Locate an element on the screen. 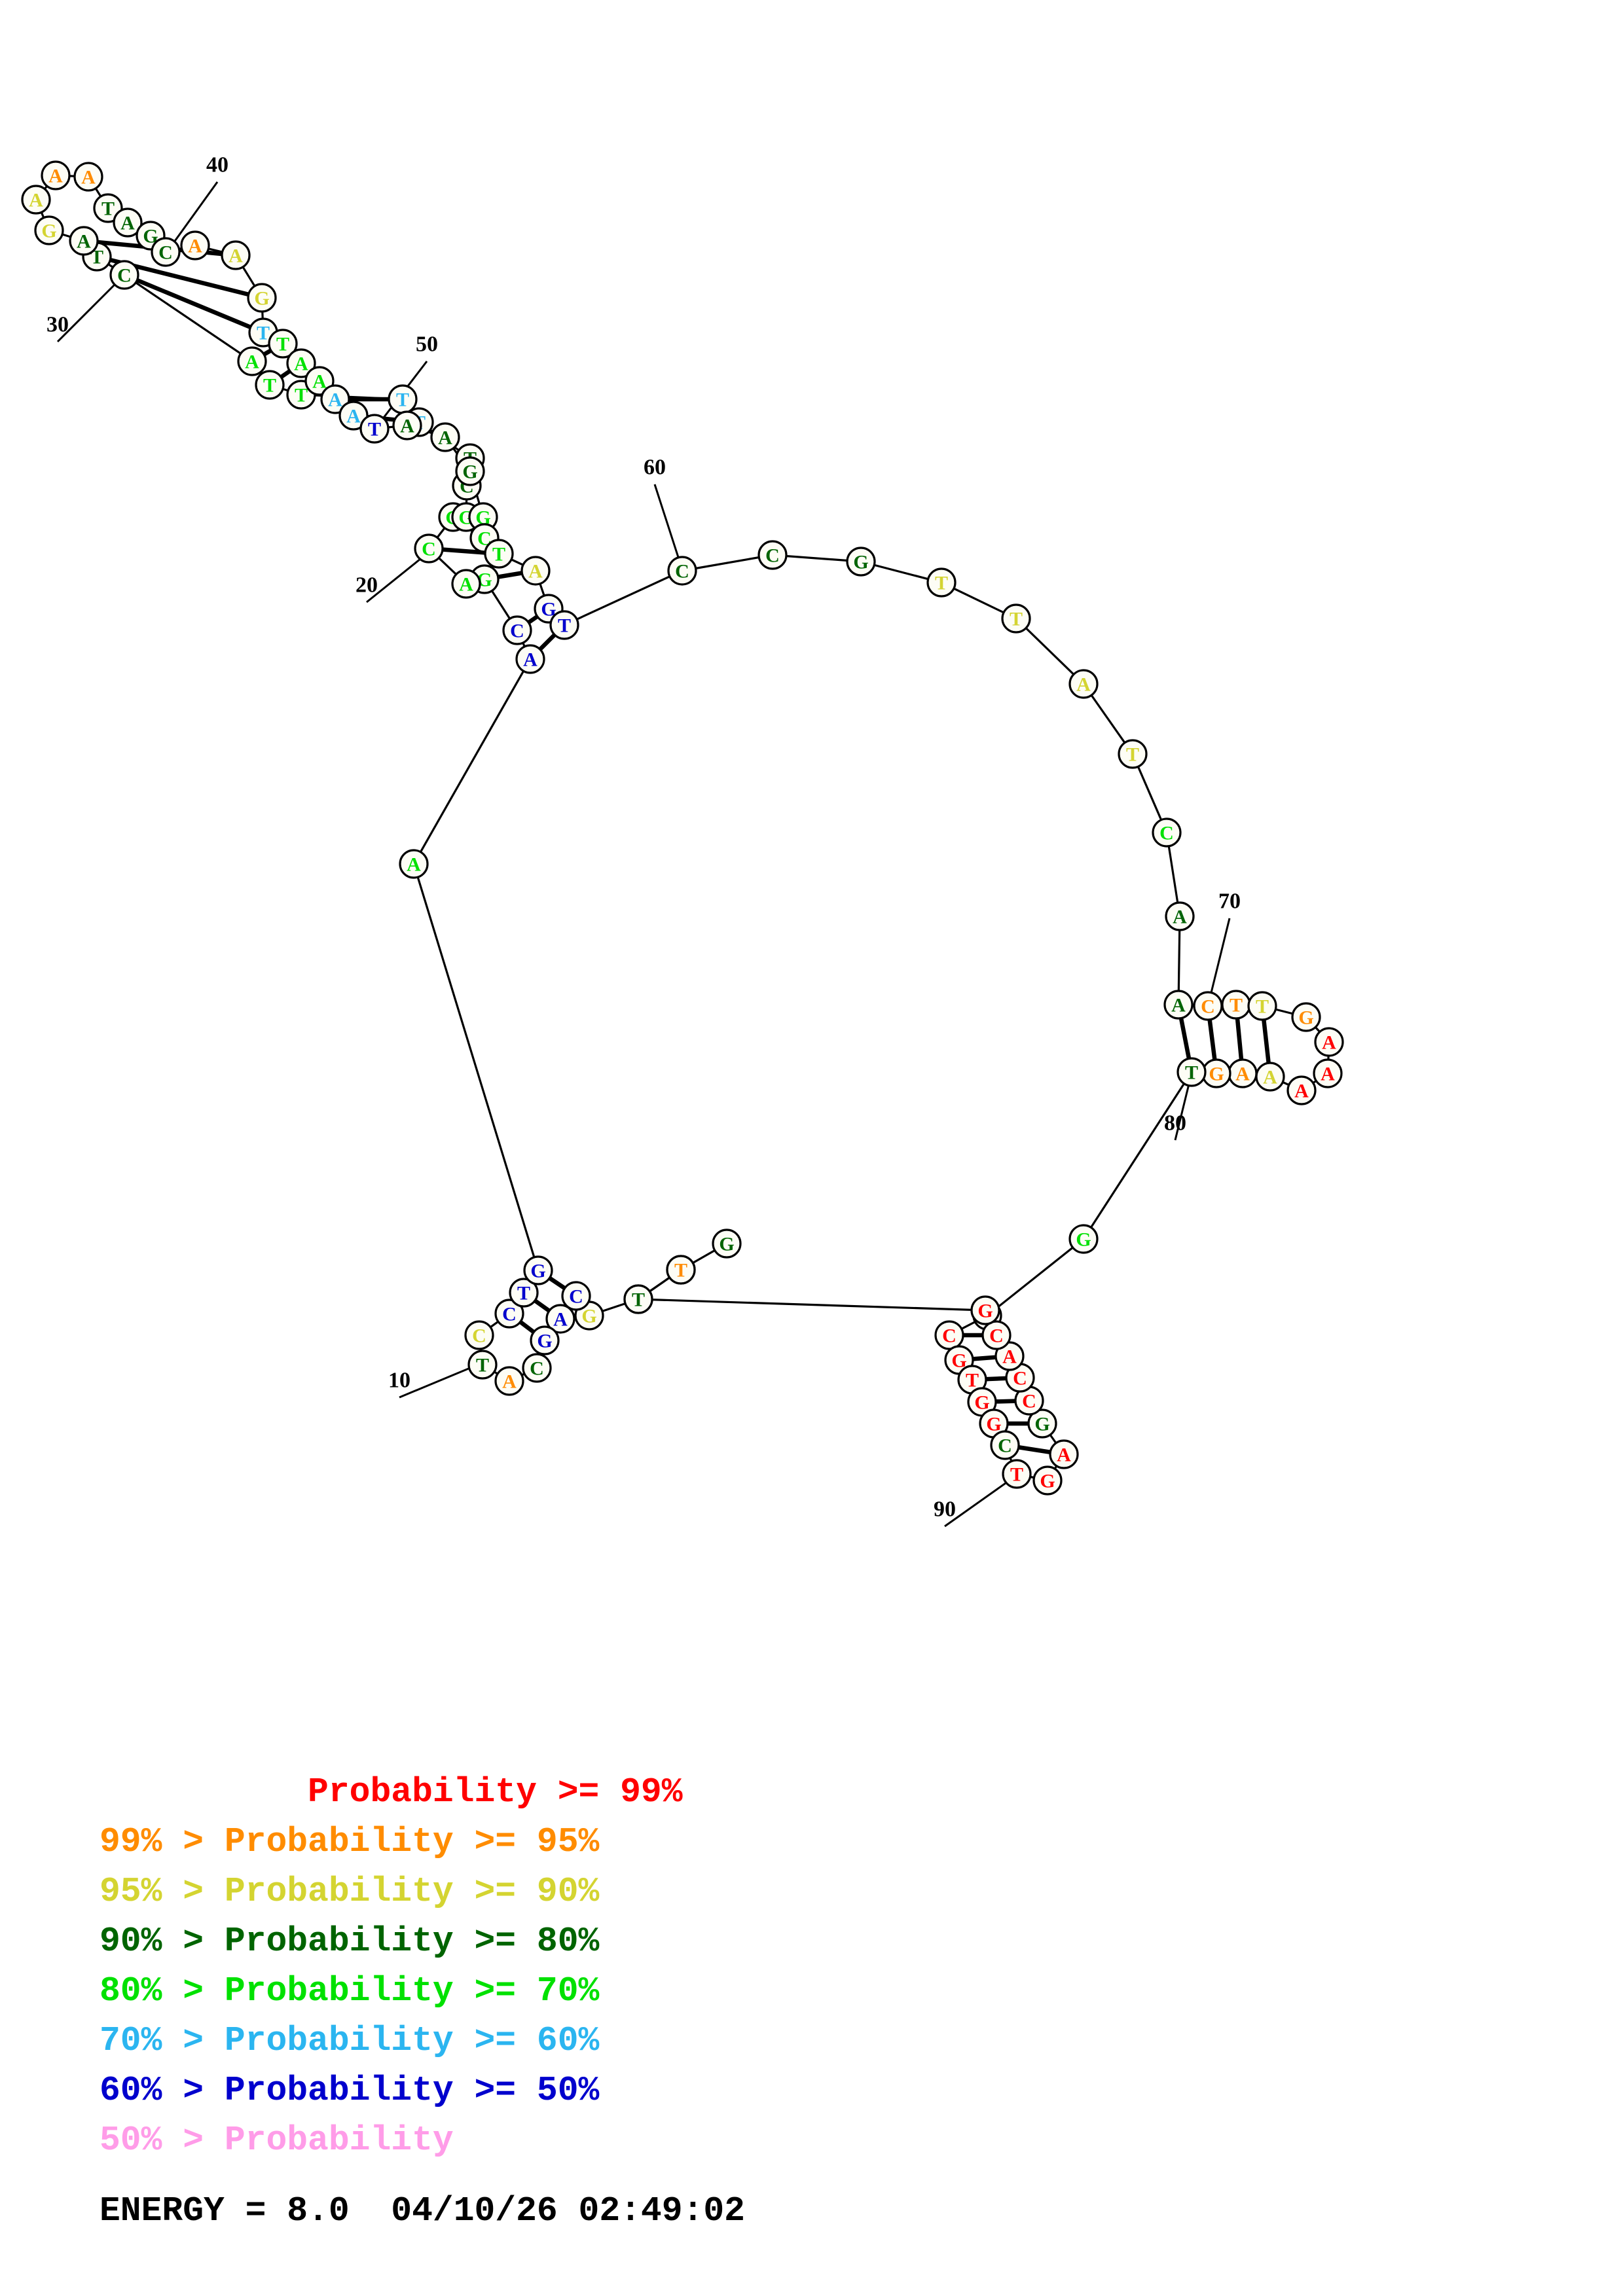 The height and width of the screenshot is (2296, 1623). nucleotide-90: G is located at coordinates (1047, 1481).